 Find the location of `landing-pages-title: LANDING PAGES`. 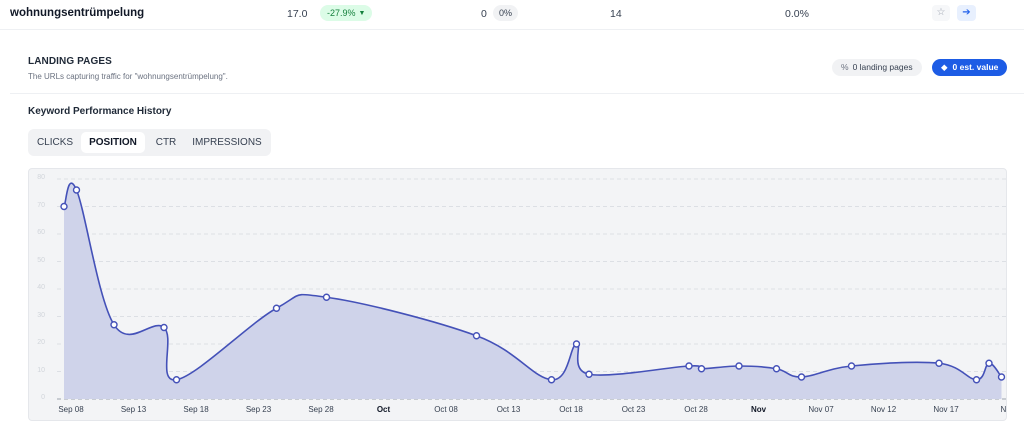

landing-pages-title: LANDING PAGES is located at coordinates (70, 61).